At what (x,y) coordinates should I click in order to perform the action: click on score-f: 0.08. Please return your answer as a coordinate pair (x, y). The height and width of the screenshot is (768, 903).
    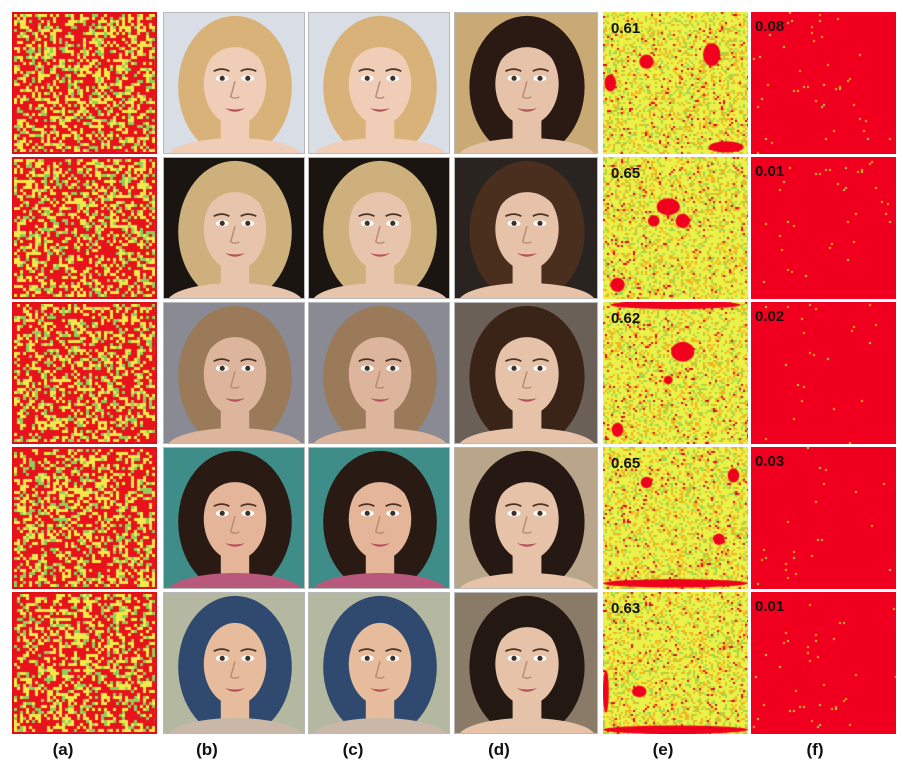
    Looking at the image, I should click on (770, 26).